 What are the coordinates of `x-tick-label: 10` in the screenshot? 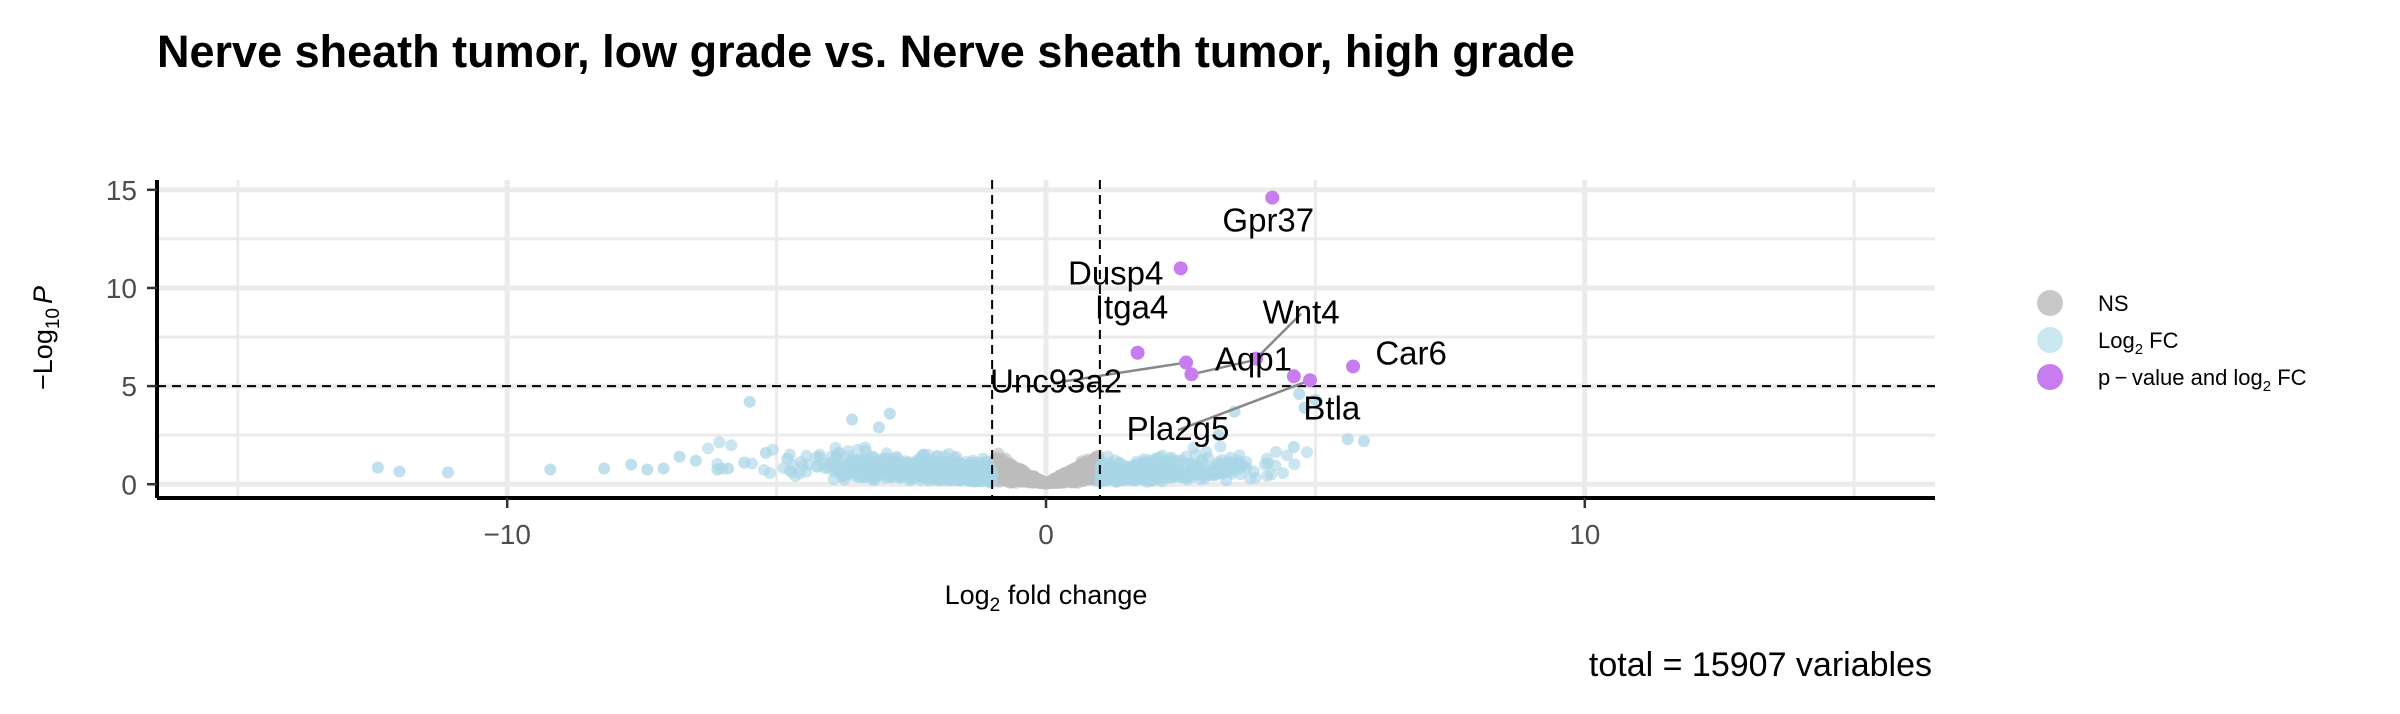 It's located at (1584, 534).